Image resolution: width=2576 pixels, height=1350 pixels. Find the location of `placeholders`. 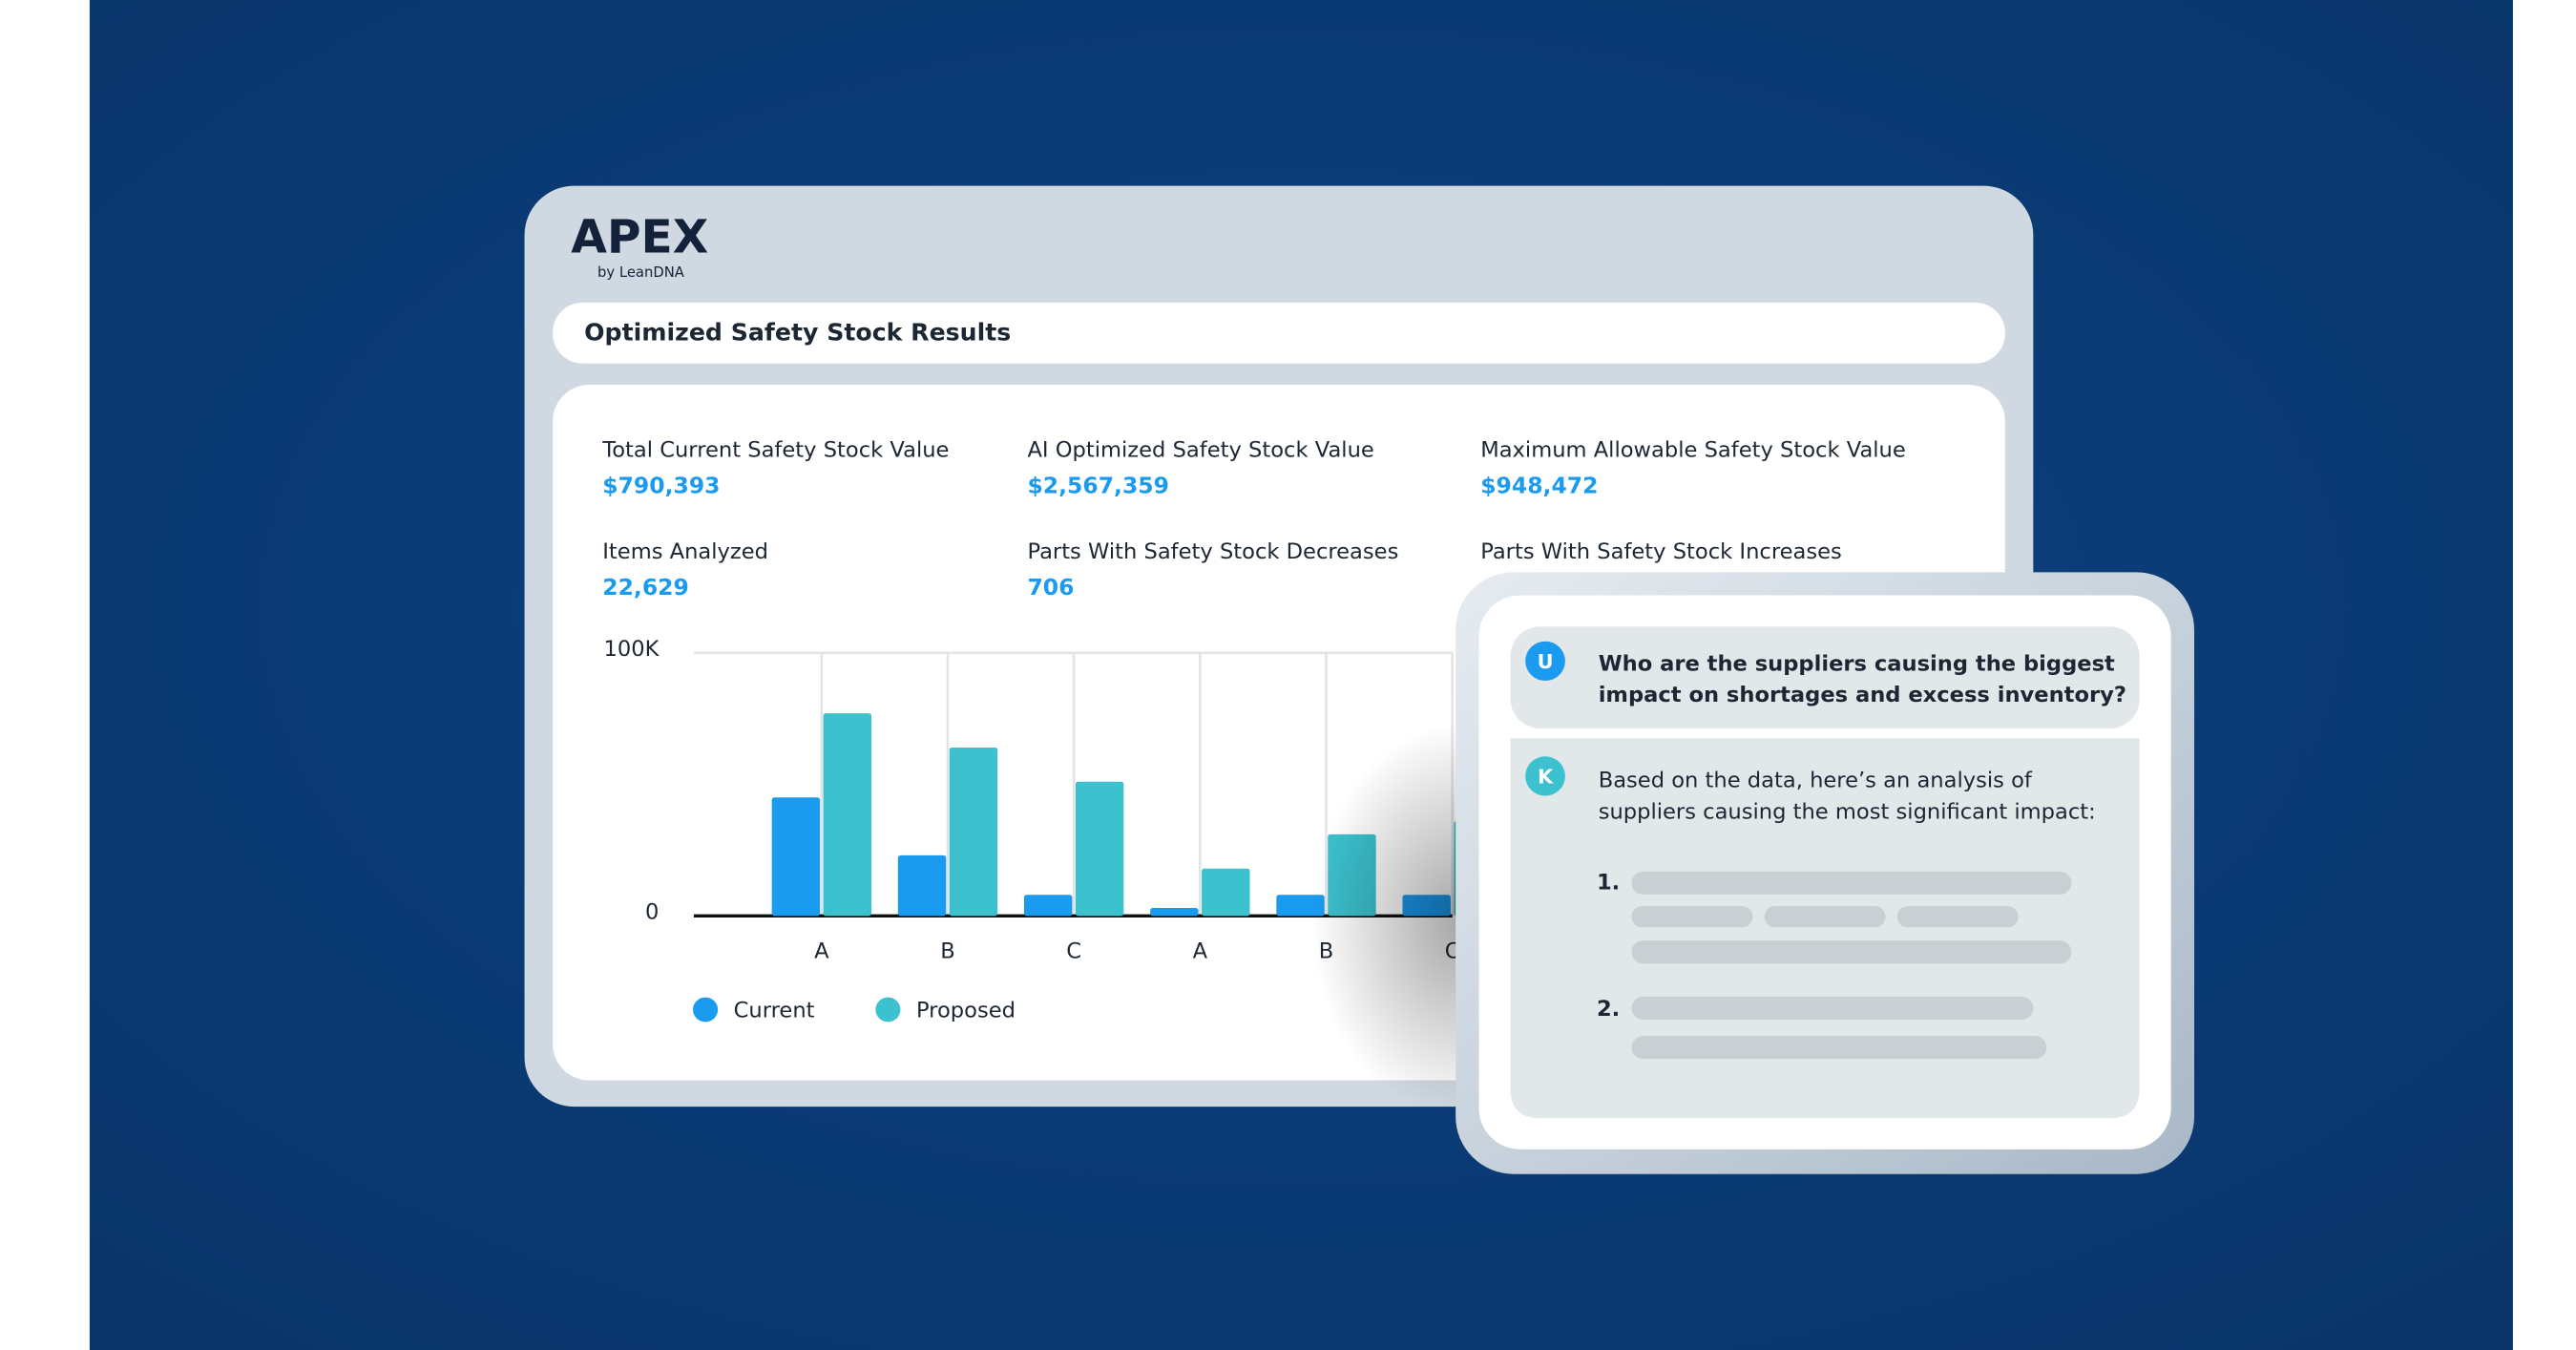

placeholders is located at coordinates (1851, 965).